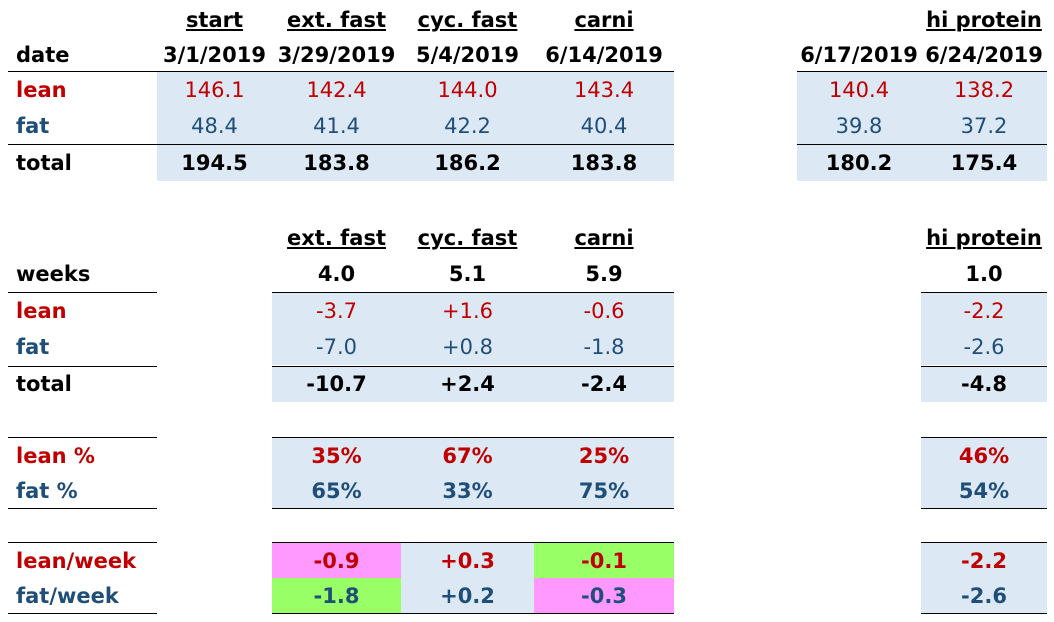 This screenshot has height=622, width=1054. I want to click on row-label-weeks: weeks, so click(53, 274).